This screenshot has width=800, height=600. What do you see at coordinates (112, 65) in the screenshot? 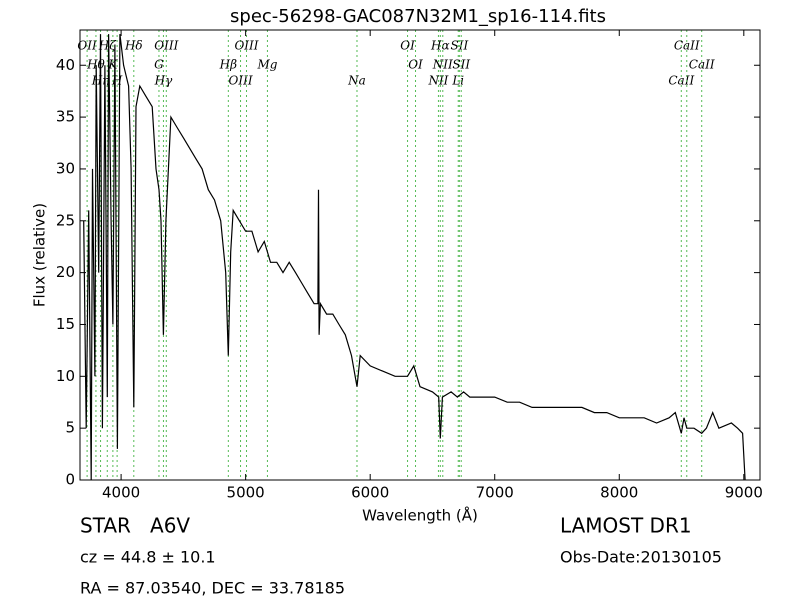
I see `spectral-line-label: K` at bounding box center [112, 65].